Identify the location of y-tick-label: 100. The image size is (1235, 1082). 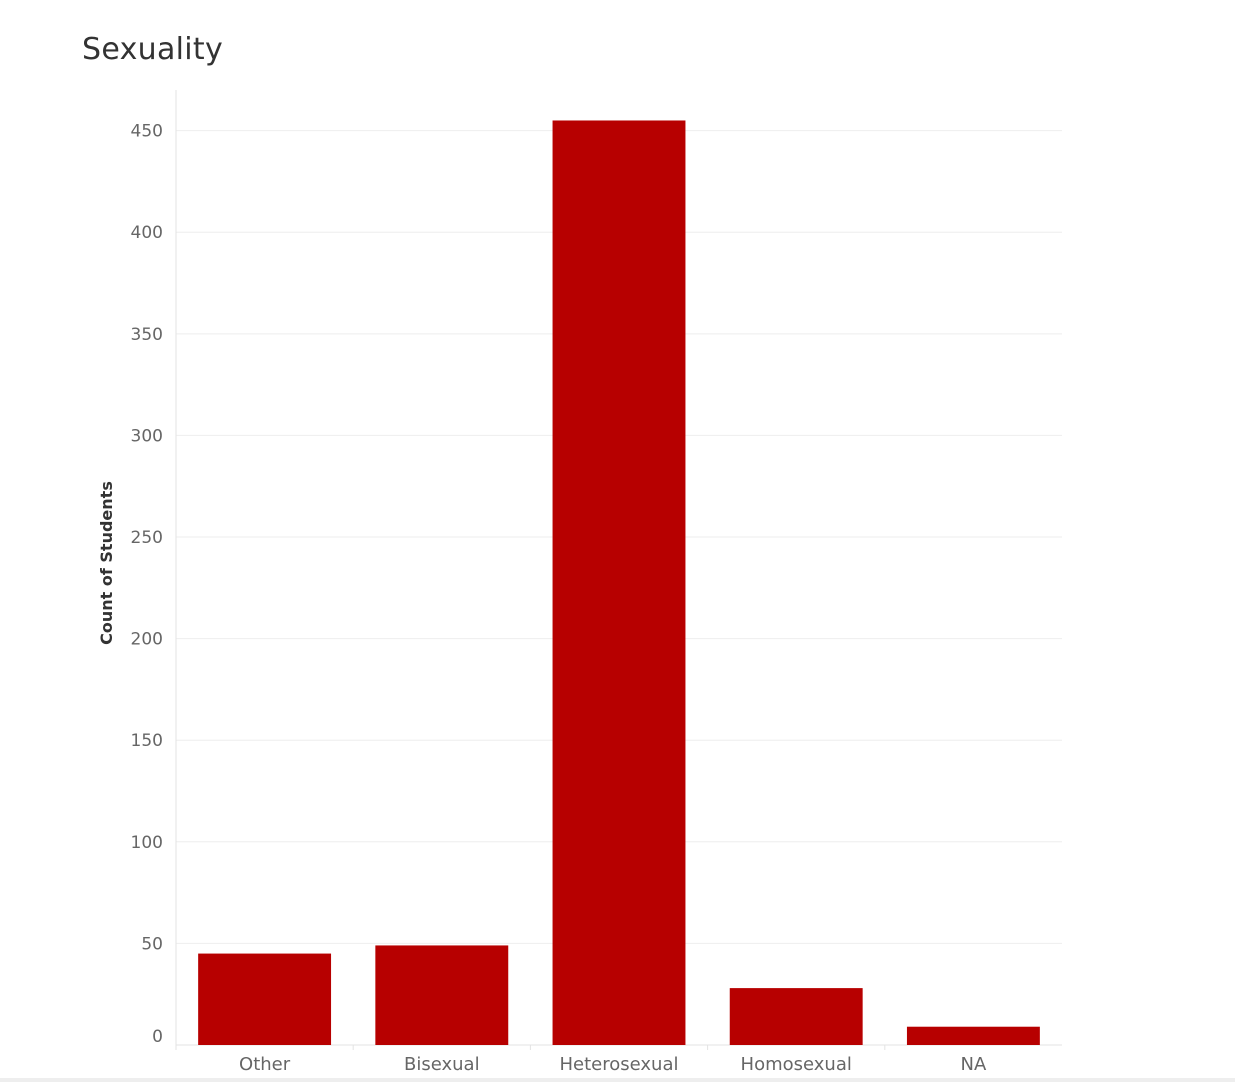
(147, 843).